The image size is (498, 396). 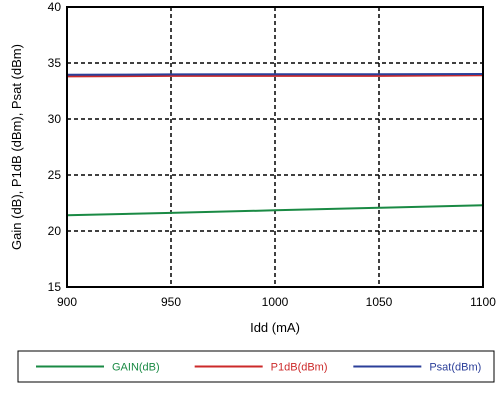 I want to click on legend-label-3: Psat(dBm), so click(x=455, y=368).